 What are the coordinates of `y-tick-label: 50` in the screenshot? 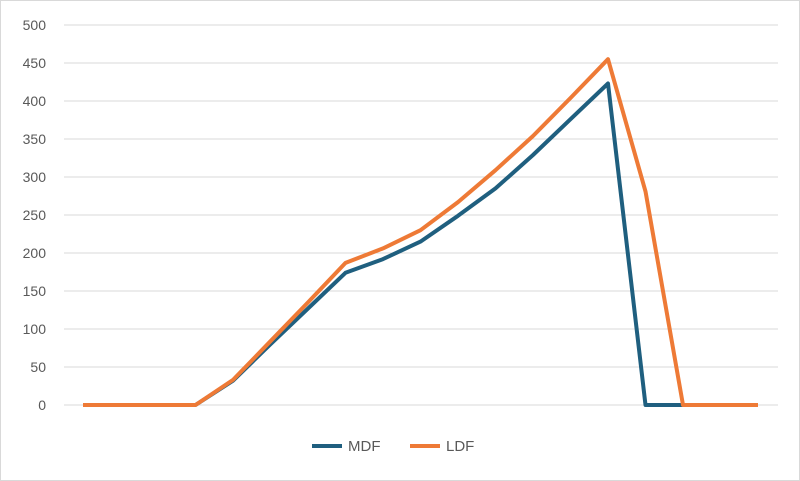 It's located at (38, 367).